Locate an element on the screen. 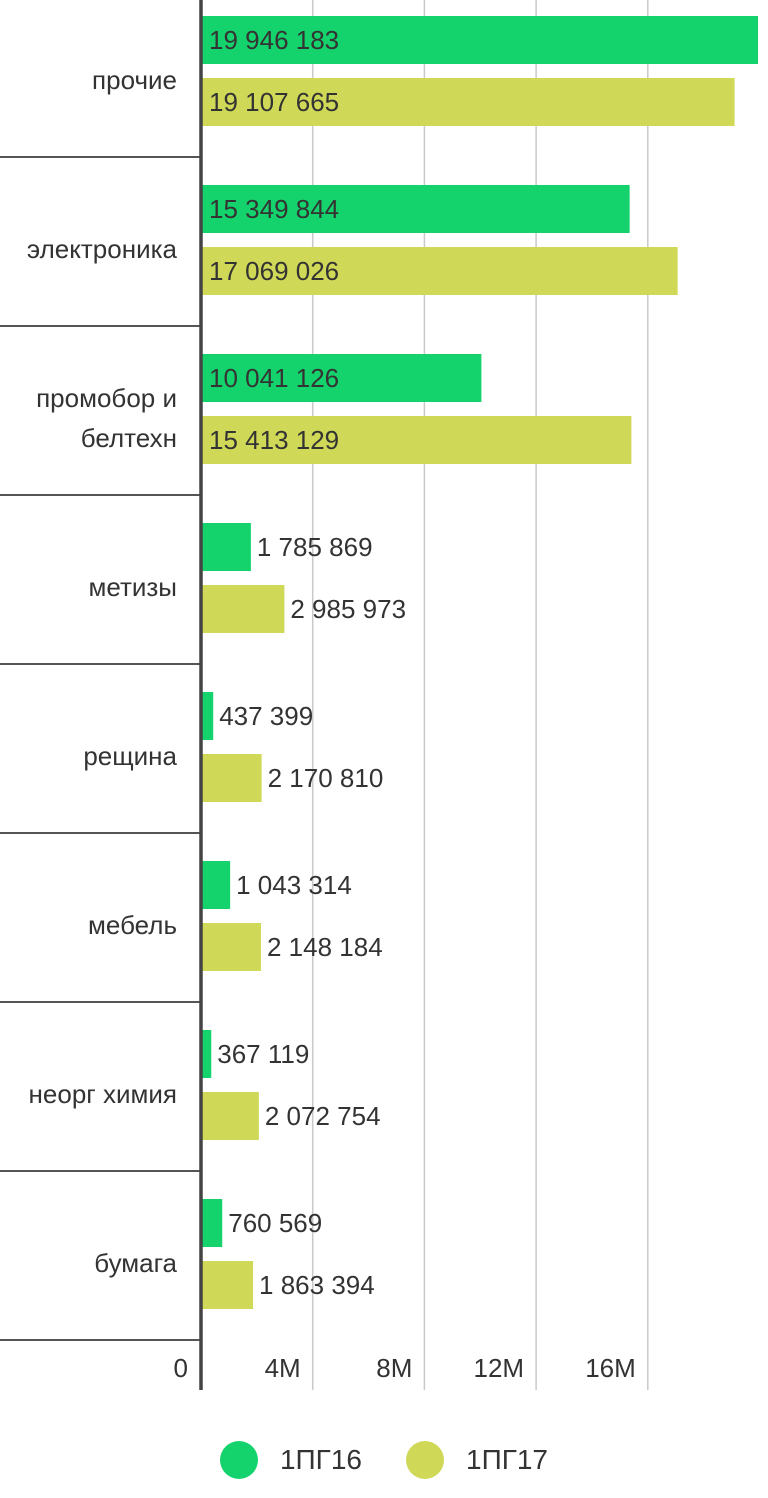  data-label: 1 785 869 is located at coordinates (315, 547).